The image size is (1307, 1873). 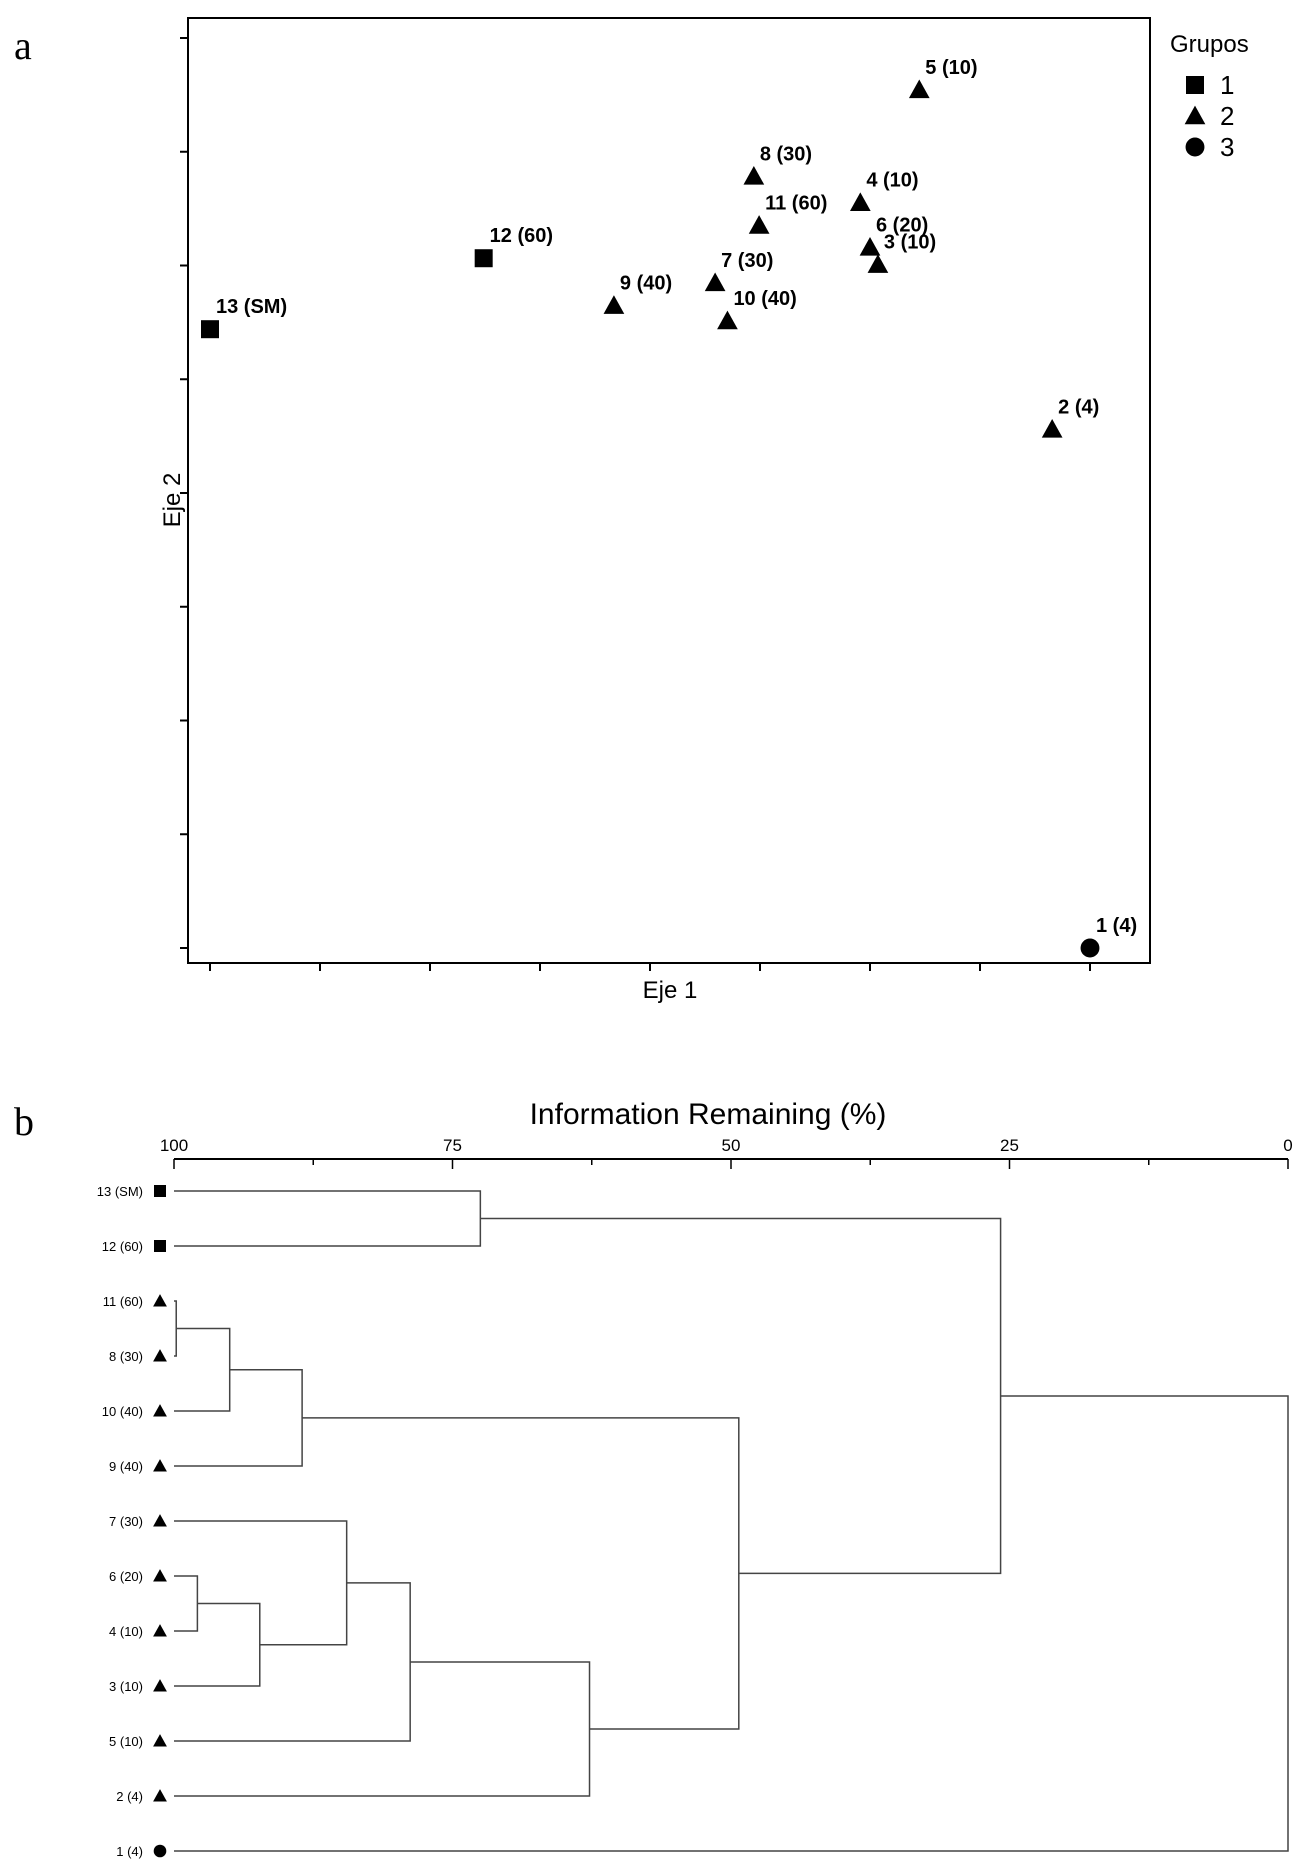 What do you see at coordinates (126, 1466) in the screenshot?
I see `leaf-label: 9 (40)` at bounding box center [126, 1466].